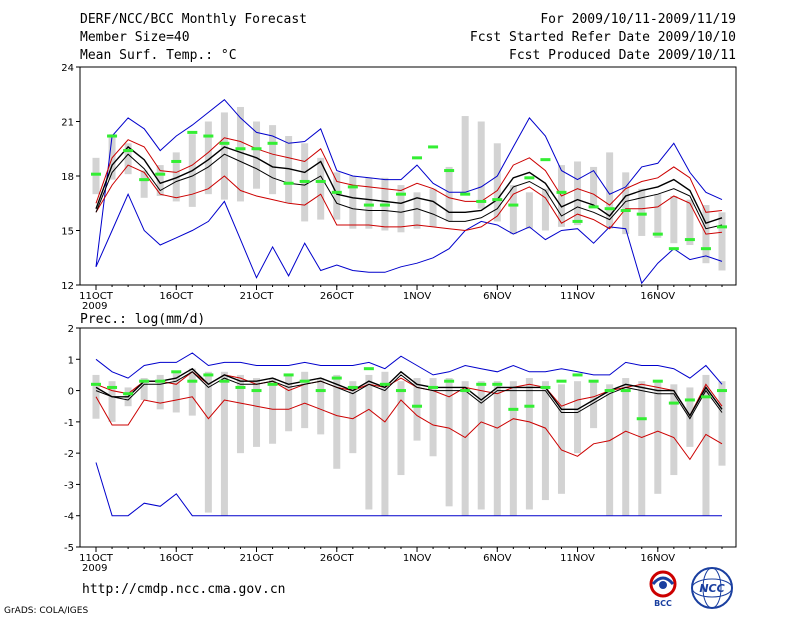 The height and width of the screenshot is (618, 800). I want to click on temp-line-upper, so click(409, 175).